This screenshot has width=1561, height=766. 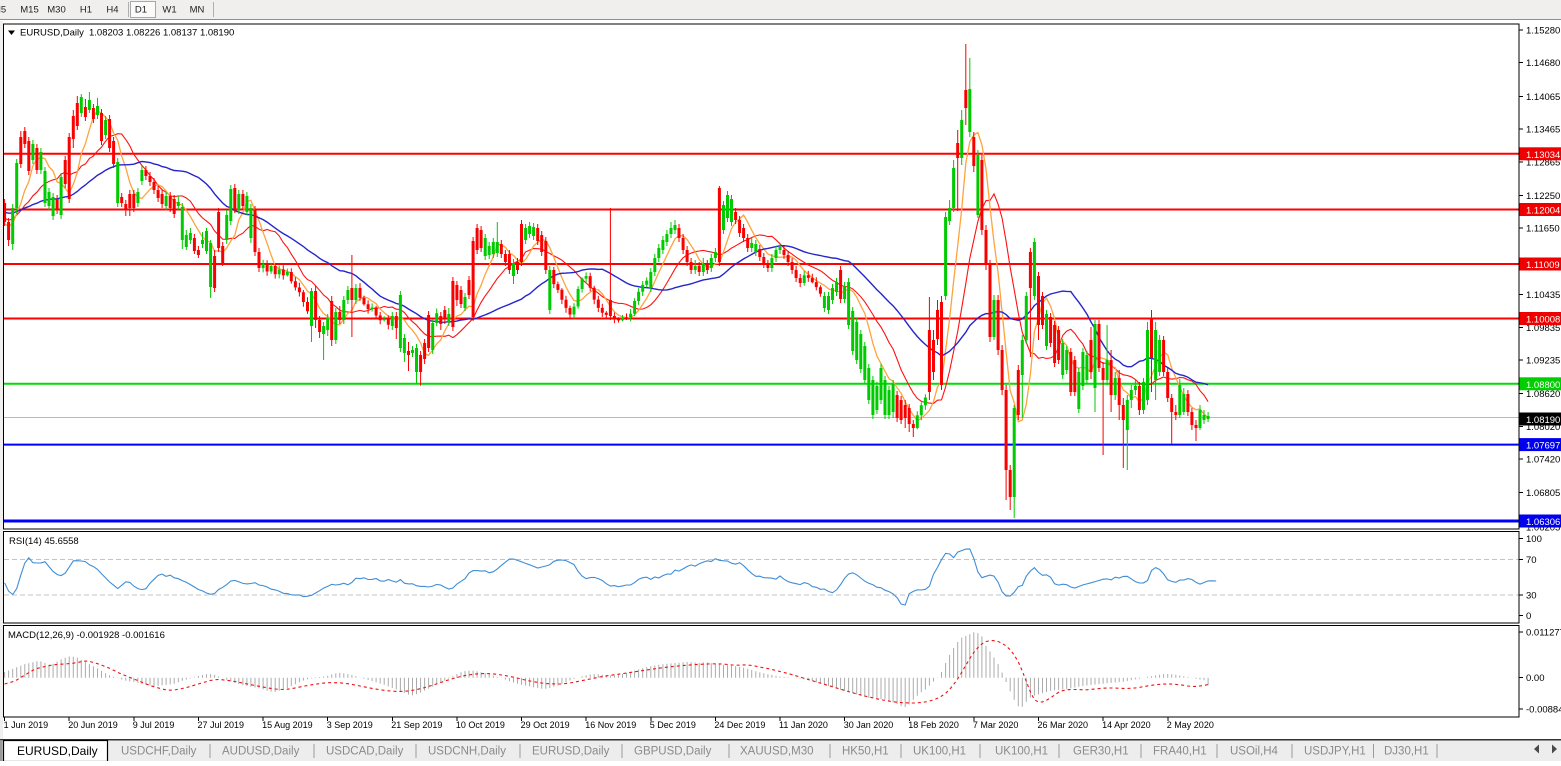 I want to click on svg-text: 9 Jul 2019, so click(x=154, y=725).